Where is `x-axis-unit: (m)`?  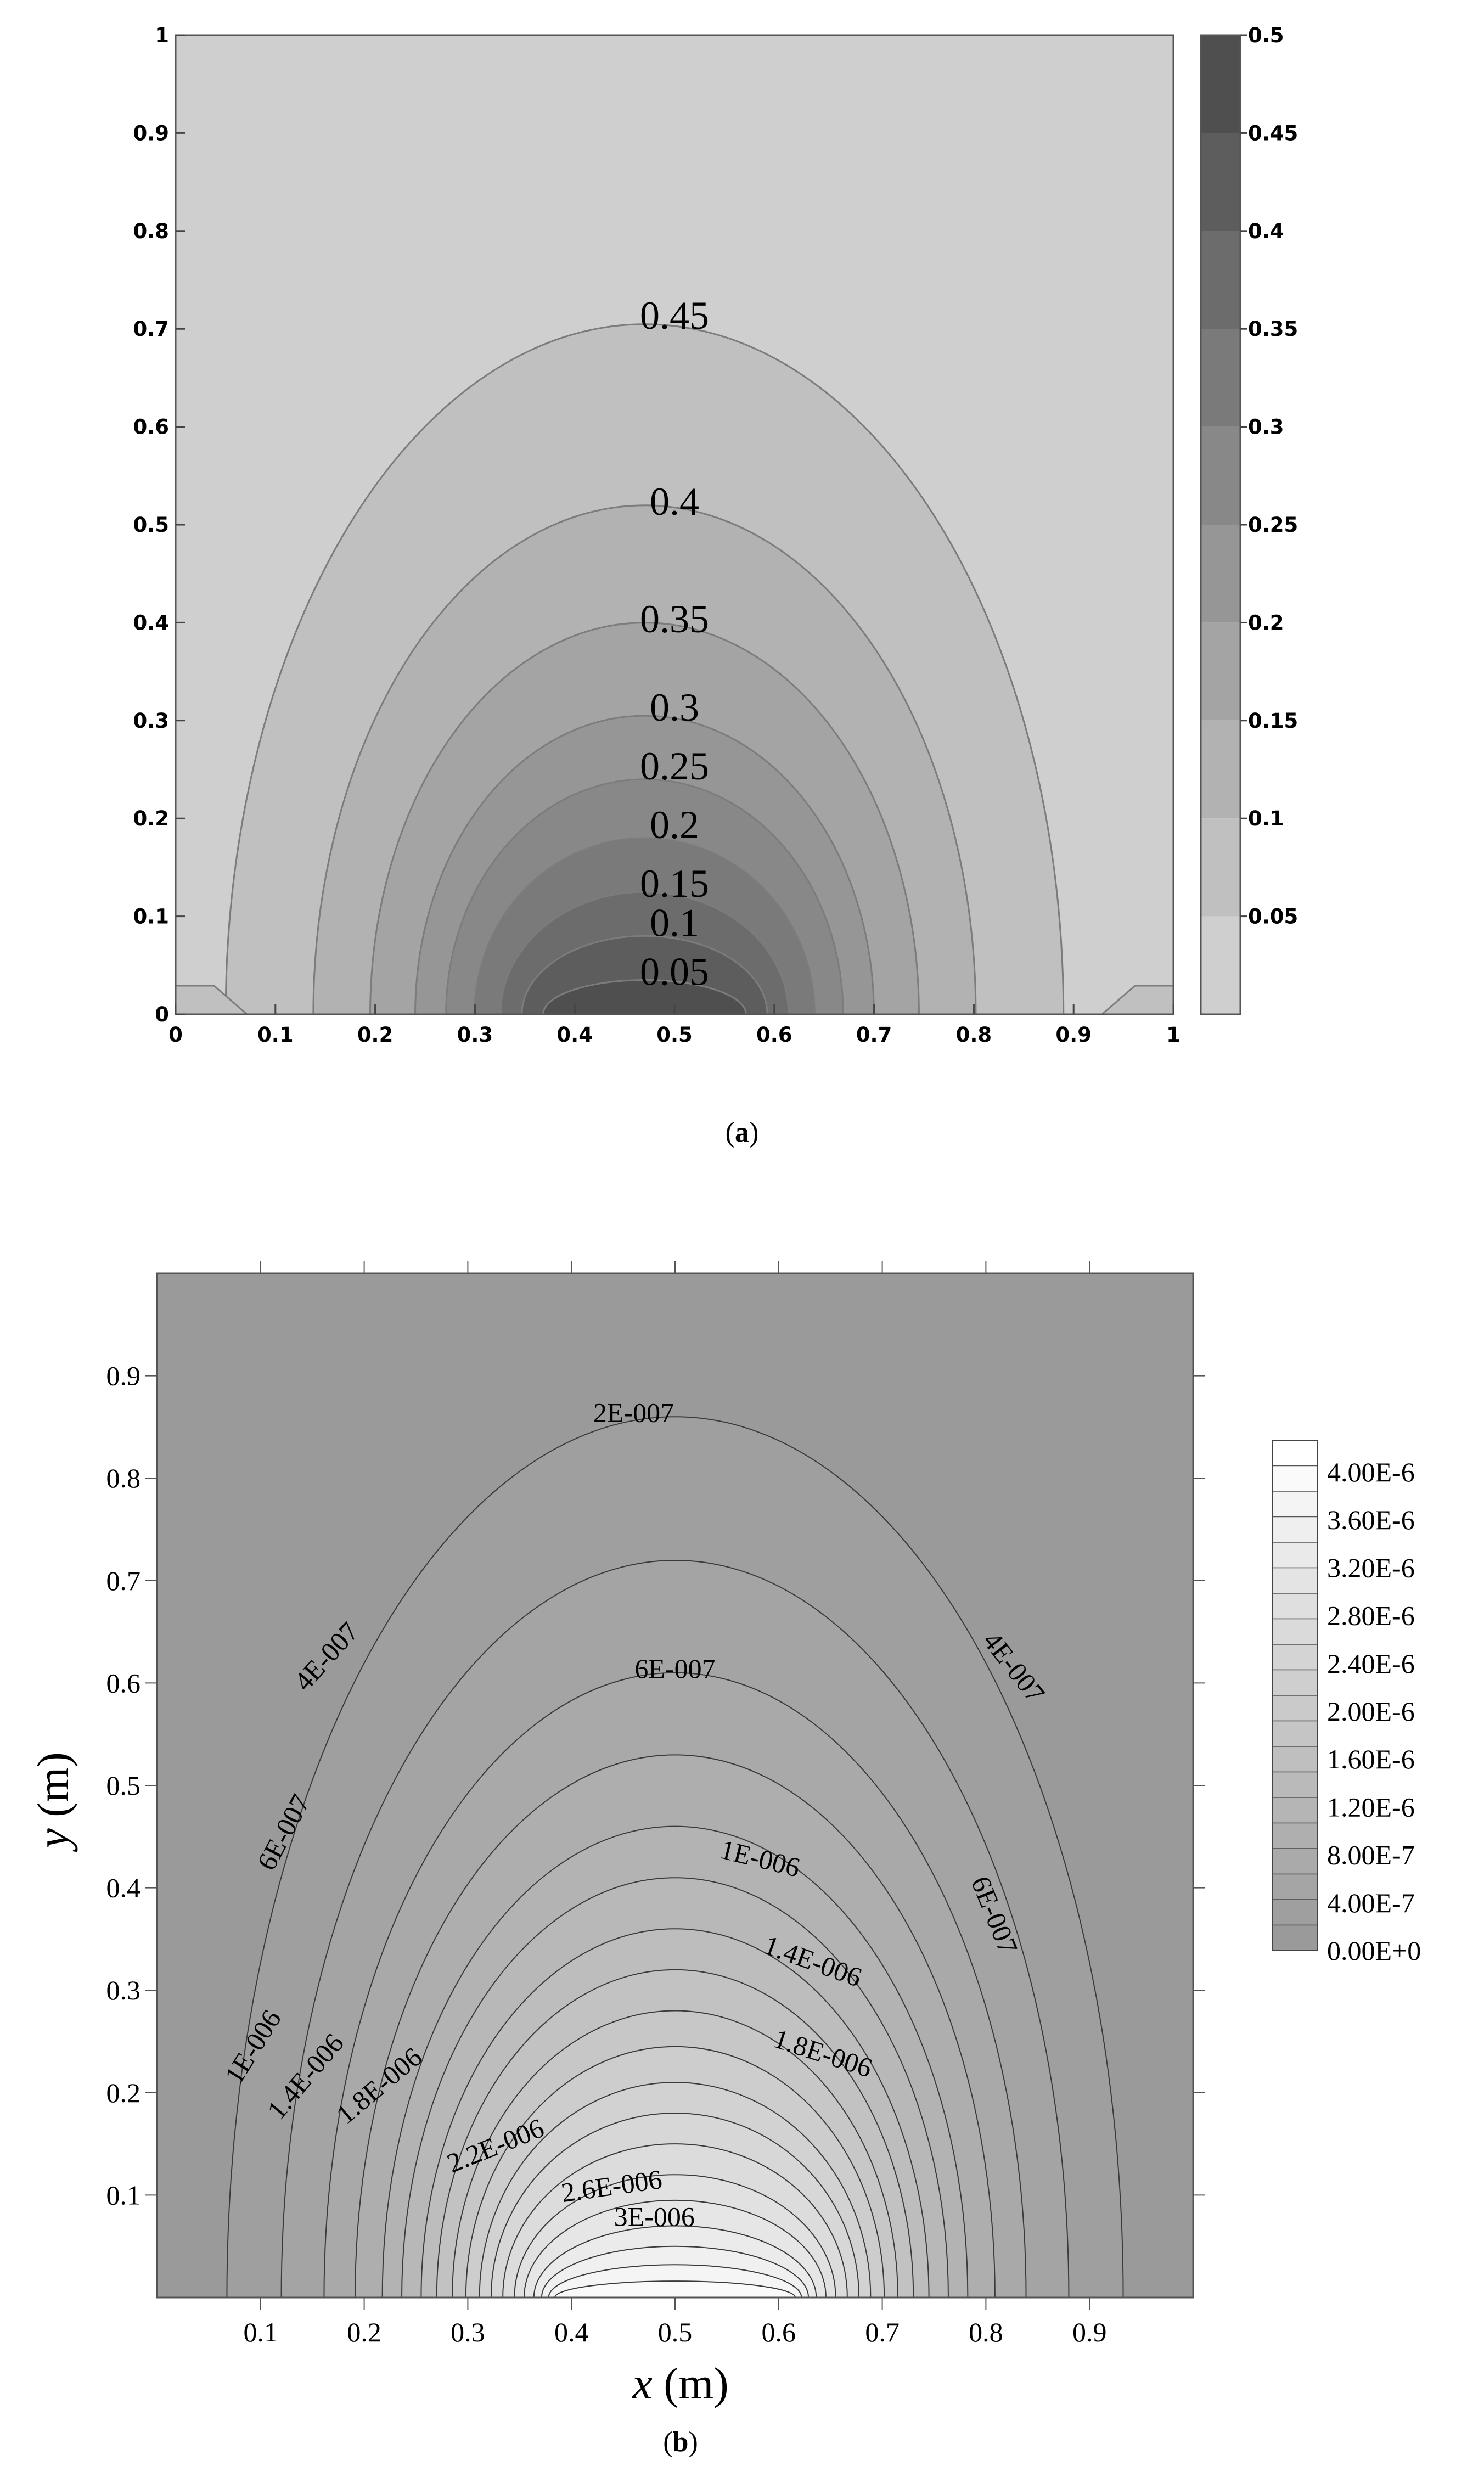 x-axis-unit: (m) is located at coordinates (691, 2383).